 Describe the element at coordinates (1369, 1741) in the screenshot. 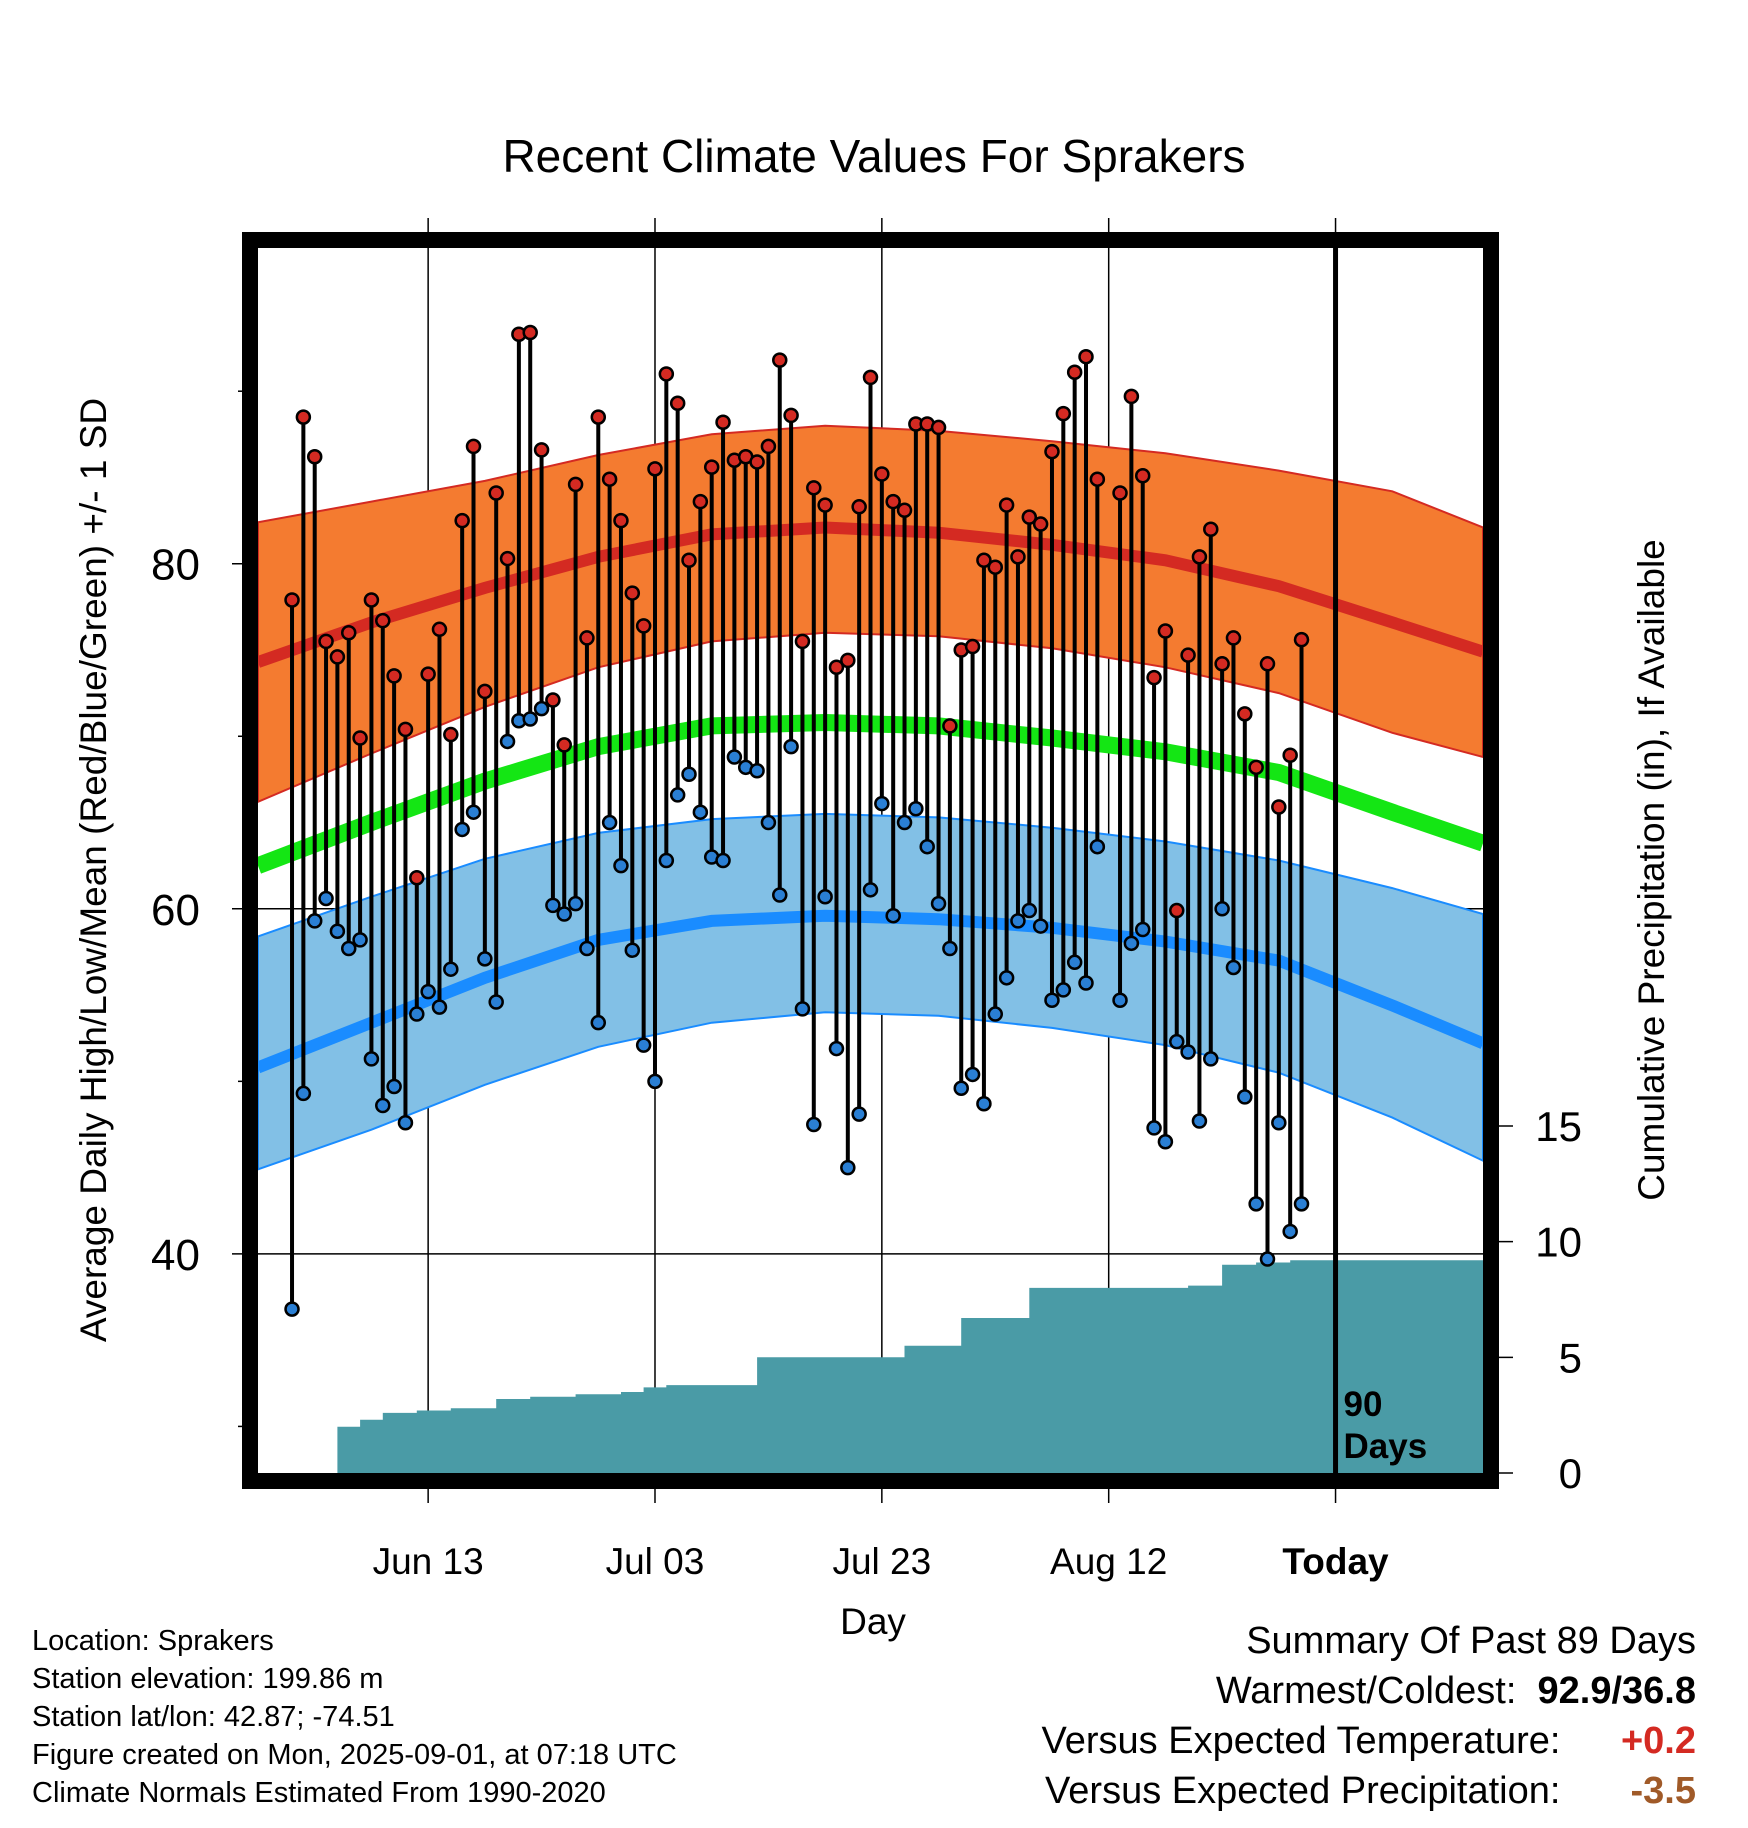

I see `summary-temp: Versus Expected Temperature: +0.2` at that location.